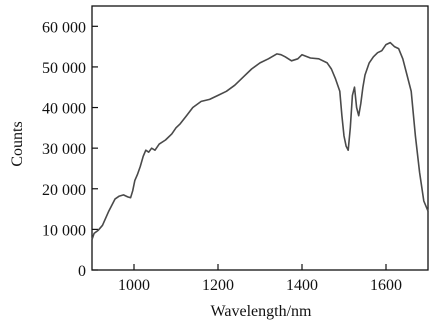 This screenshot has height=324, width=429. What do you see at coordinates (64, 149) in the screenshot?
I see `y-tick-label: 30 000` at bounding box center [64, 149].